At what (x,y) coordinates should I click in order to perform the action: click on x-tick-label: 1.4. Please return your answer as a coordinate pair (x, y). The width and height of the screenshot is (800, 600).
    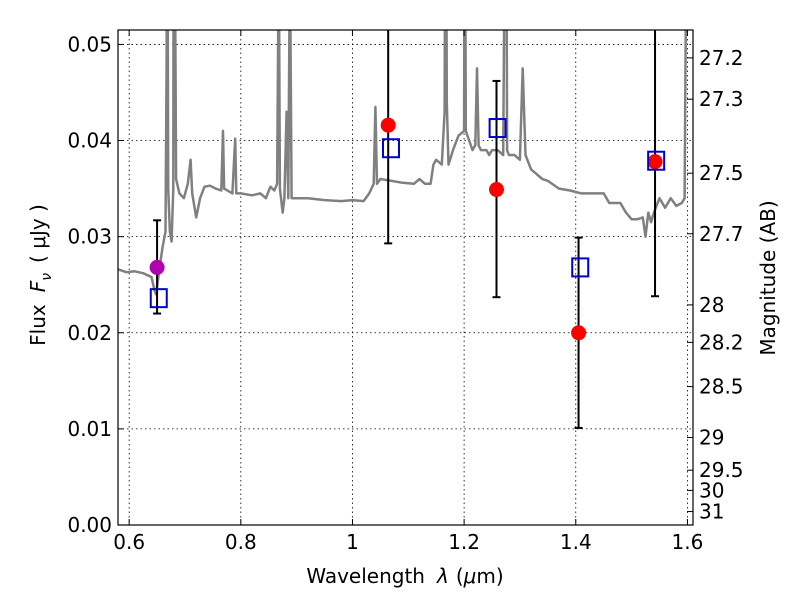
    Looking at the image, I should click on (576, 542).